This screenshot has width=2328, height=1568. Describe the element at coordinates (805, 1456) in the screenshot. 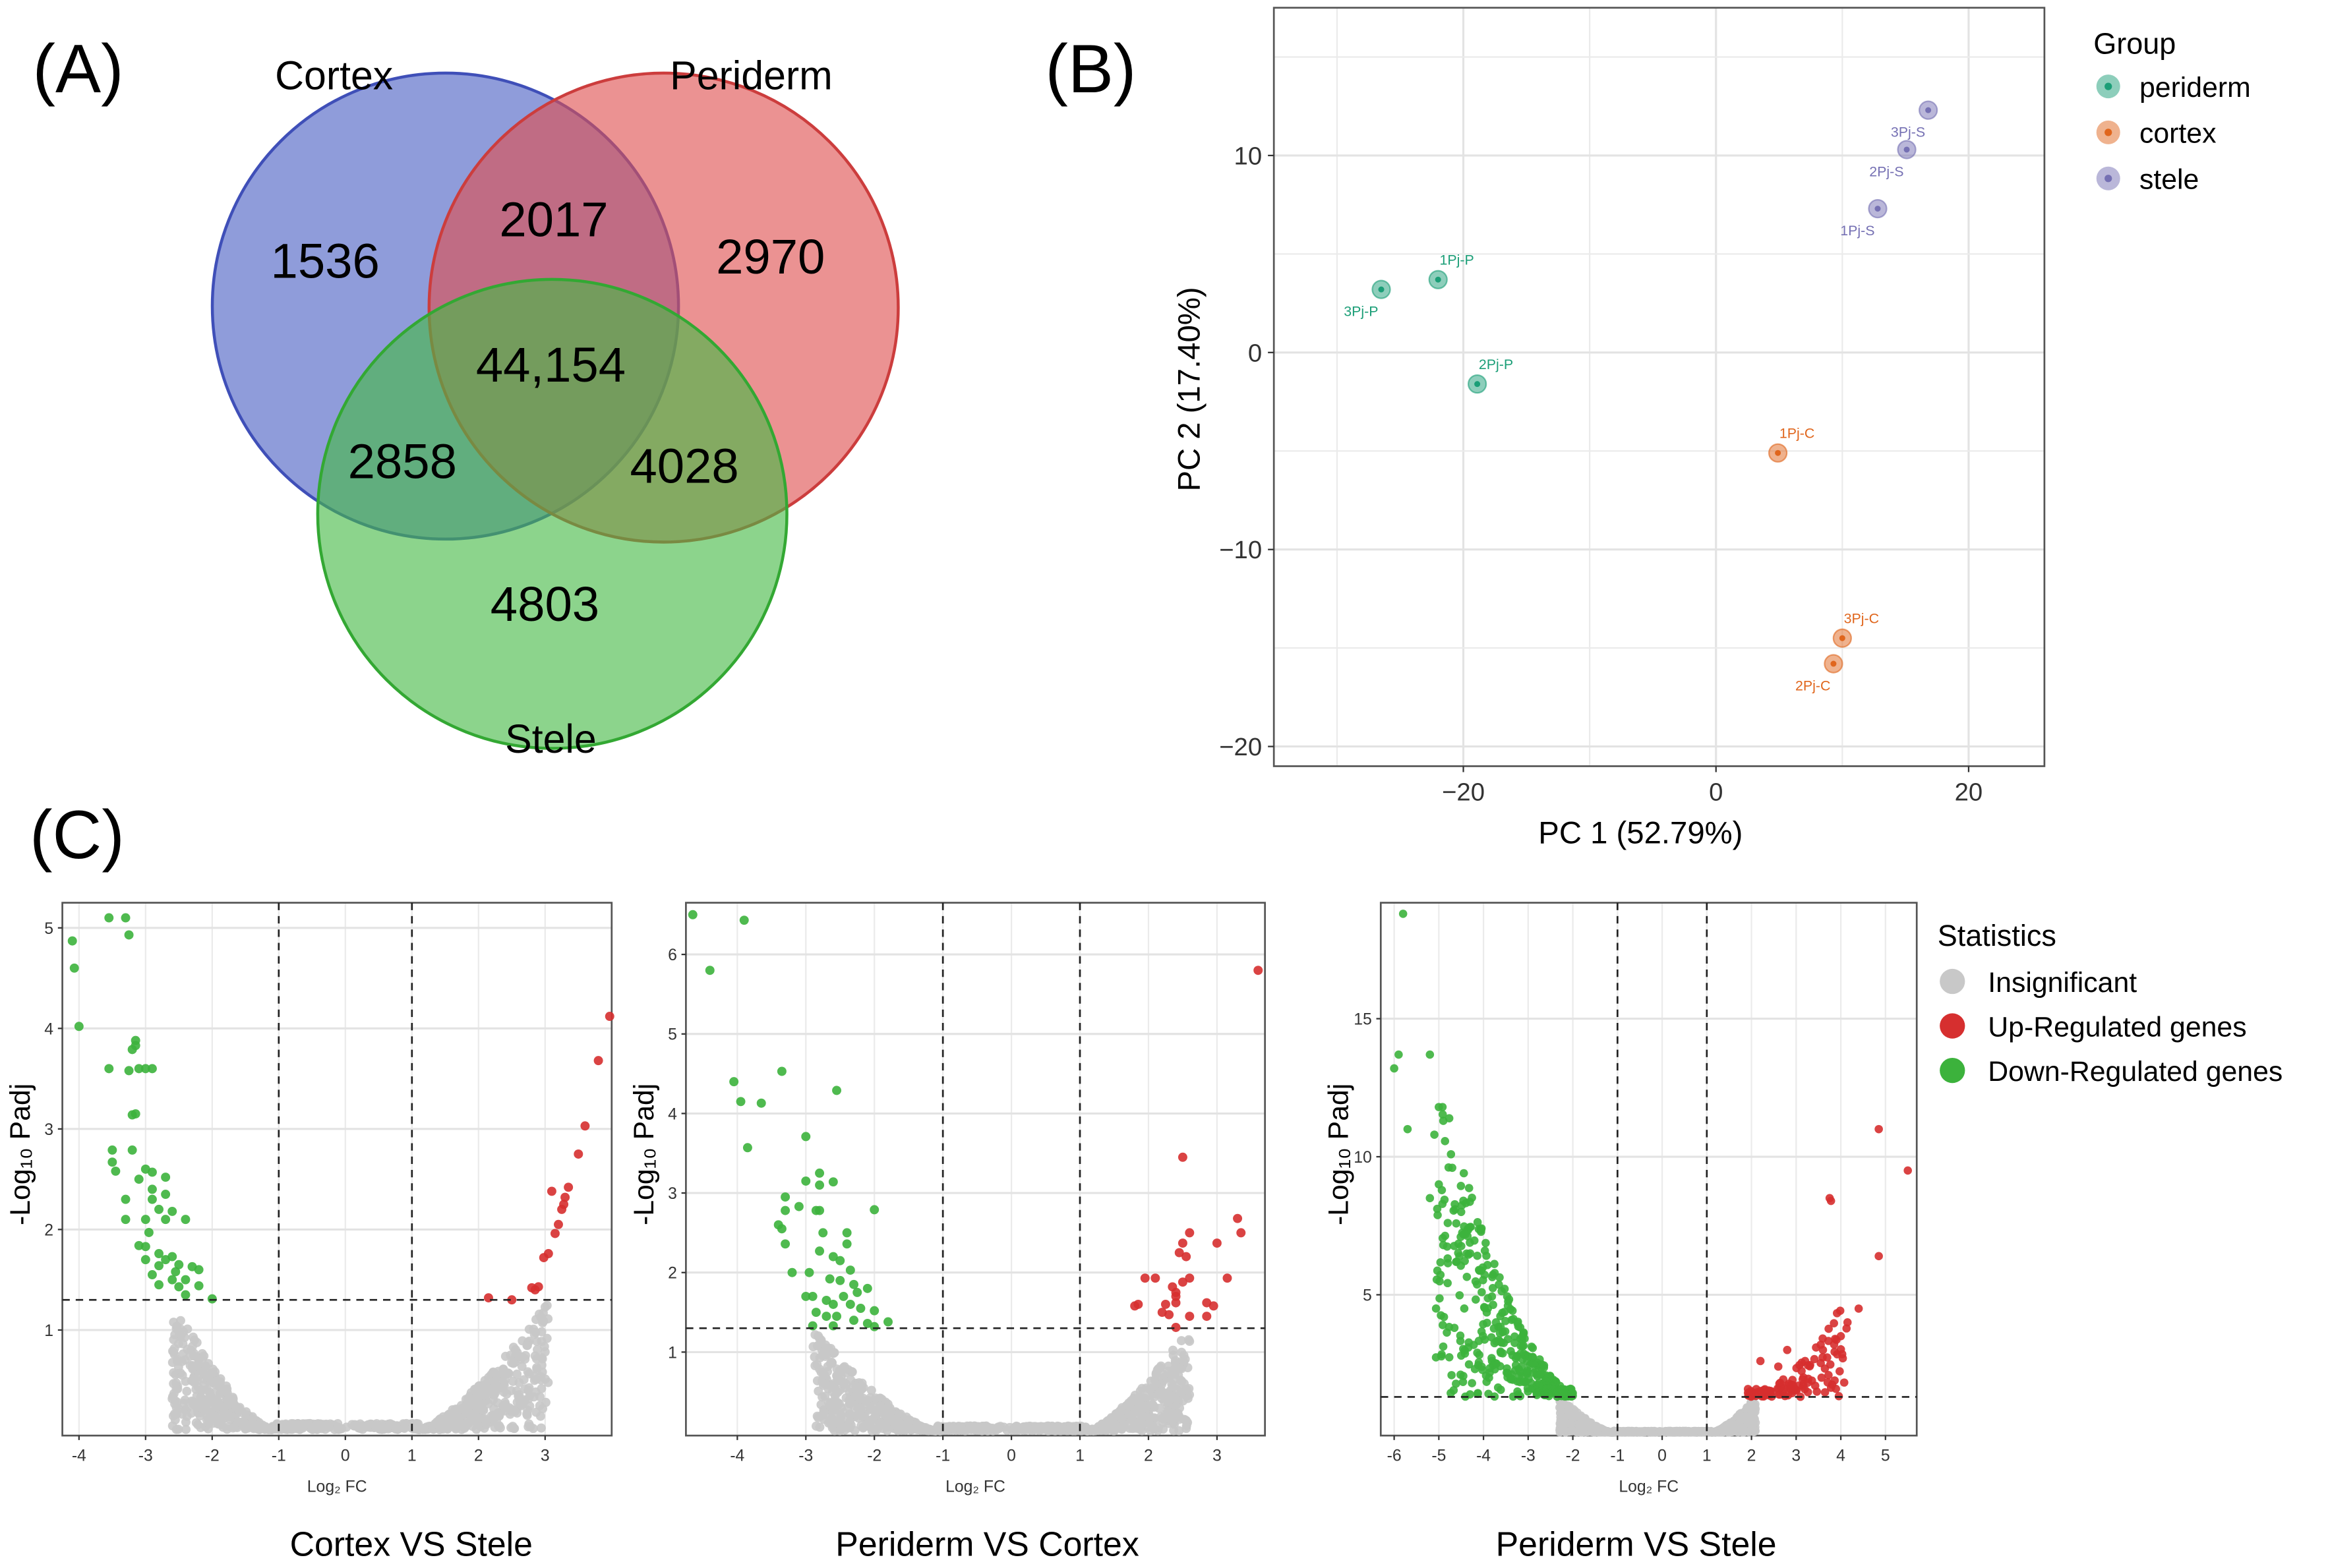

I see `x-tick-label: -3` at that location.